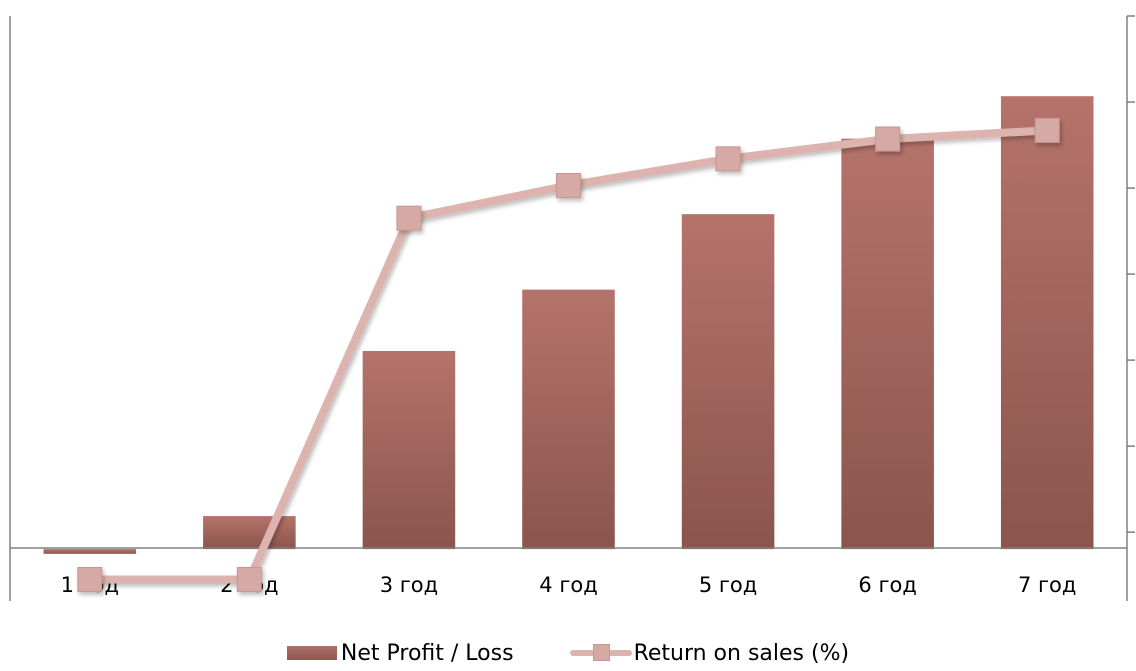 This screenshot has width=1136, height=671. I want to click on x-tick-label: 6 год, so click(887, 585).